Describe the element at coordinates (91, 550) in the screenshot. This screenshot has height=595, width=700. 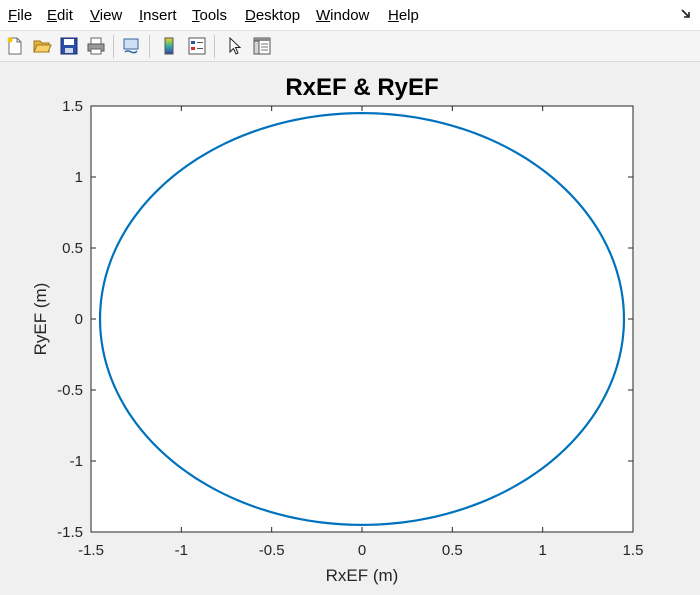
I see `x-tick-label: -1.5` at that location.